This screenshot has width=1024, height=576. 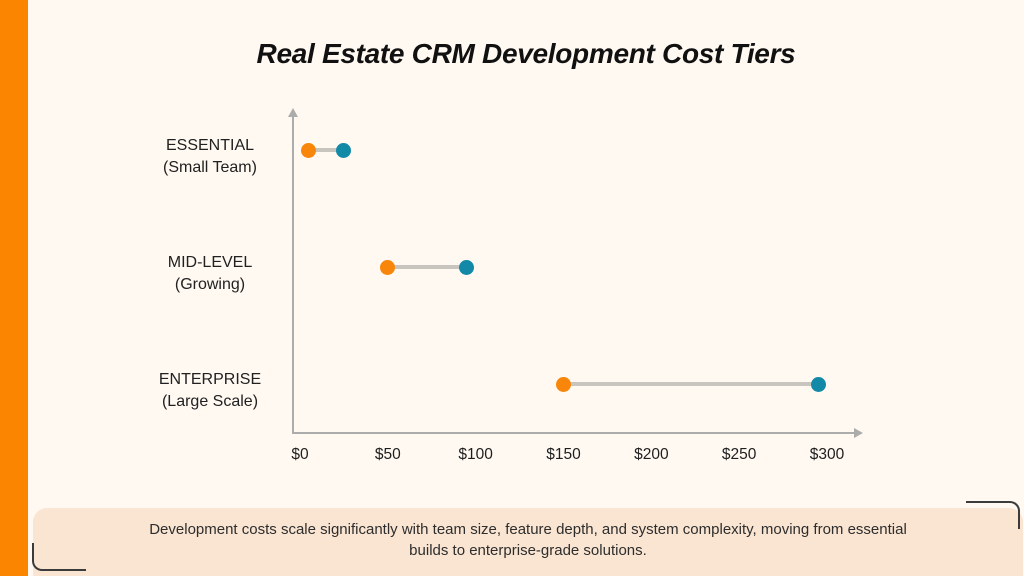 I want to click on caption-corner-bottom-left-icon, so click(x=59, y=557).